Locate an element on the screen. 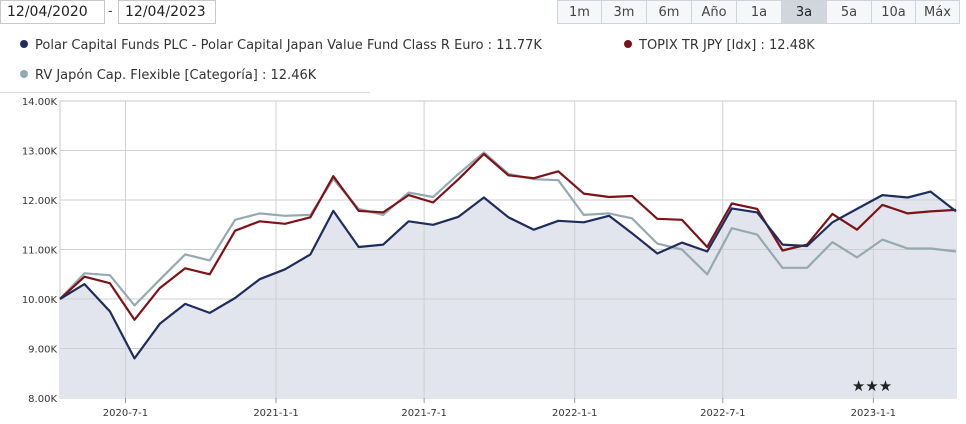  legend-value-fund: 11.77K is located at coordinates (519, 45).